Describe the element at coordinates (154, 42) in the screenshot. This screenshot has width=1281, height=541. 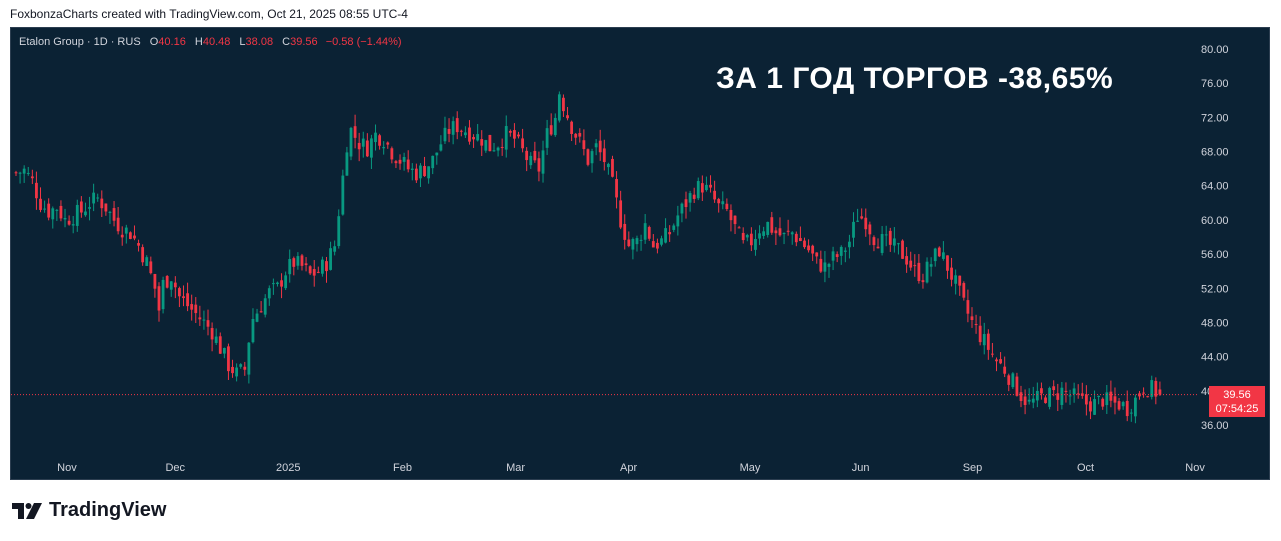
I see `open-label: O` at that location.